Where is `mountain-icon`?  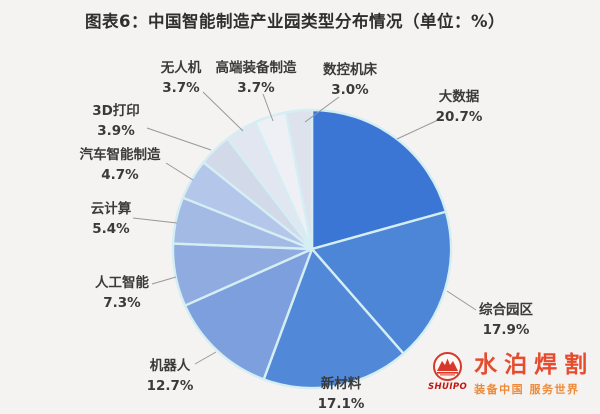
mountain-icon is located at coordinates (448, 366).